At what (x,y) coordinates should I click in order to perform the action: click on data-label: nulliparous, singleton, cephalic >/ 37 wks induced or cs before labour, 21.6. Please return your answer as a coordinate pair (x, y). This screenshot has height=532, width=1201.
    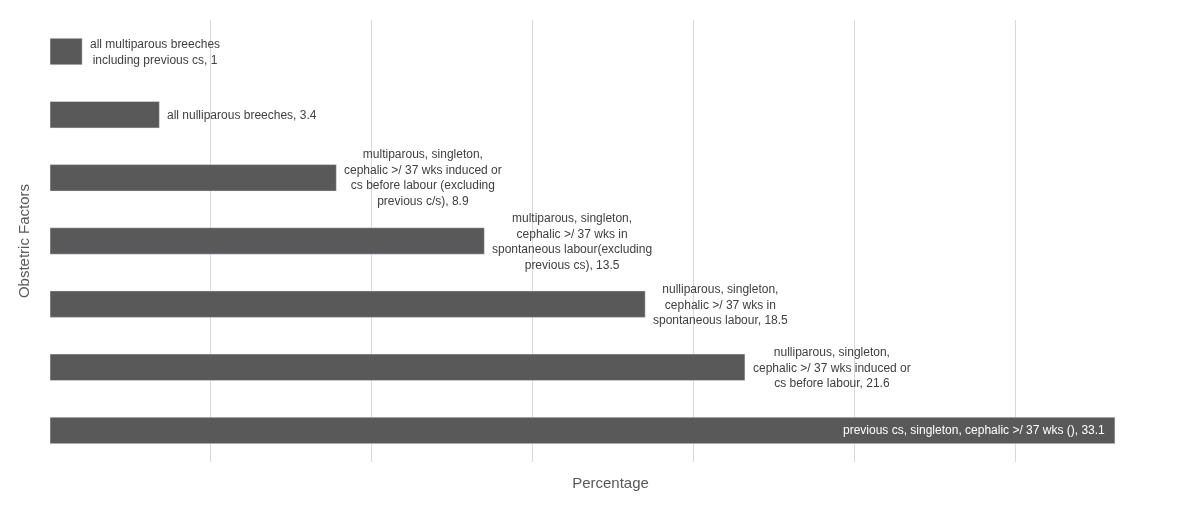
    Looking at the image, I should click on (832, 368).